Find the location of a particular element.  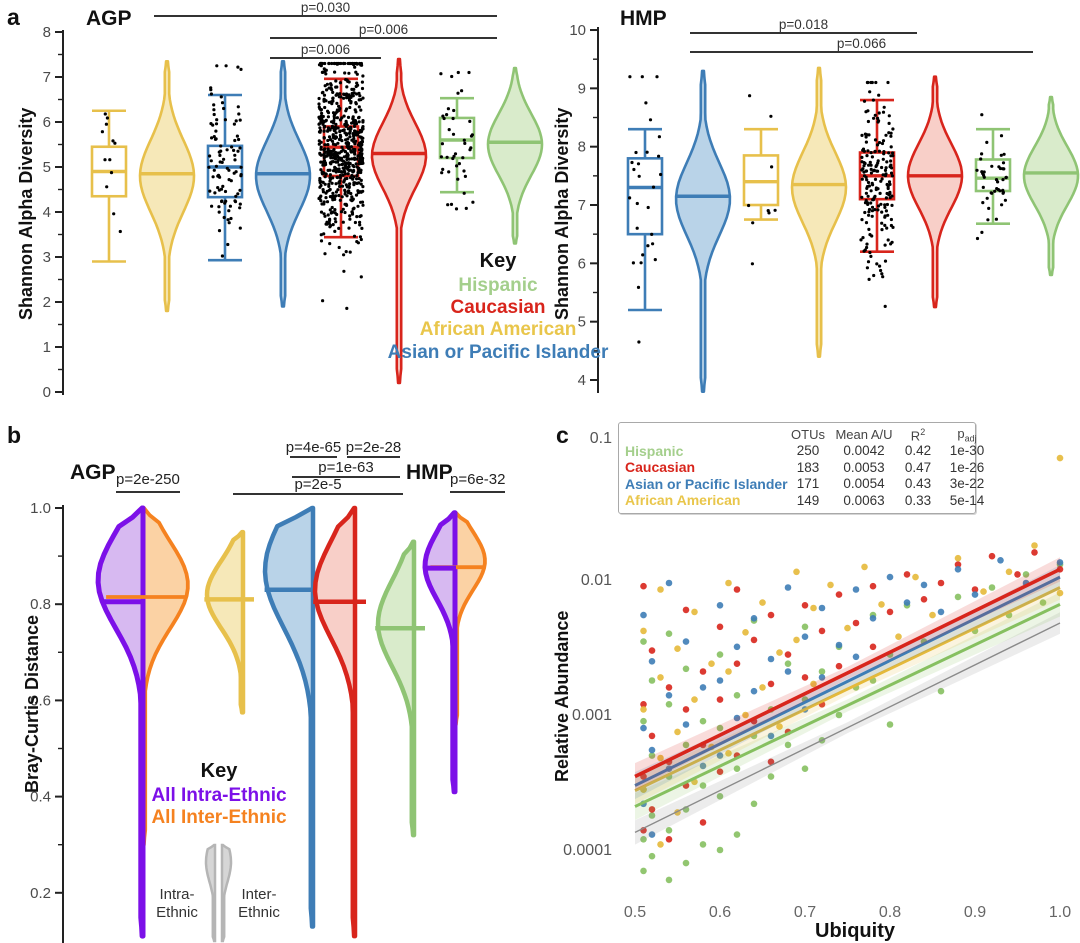

half-violin-caucasian is located at coordinates (339, 722).